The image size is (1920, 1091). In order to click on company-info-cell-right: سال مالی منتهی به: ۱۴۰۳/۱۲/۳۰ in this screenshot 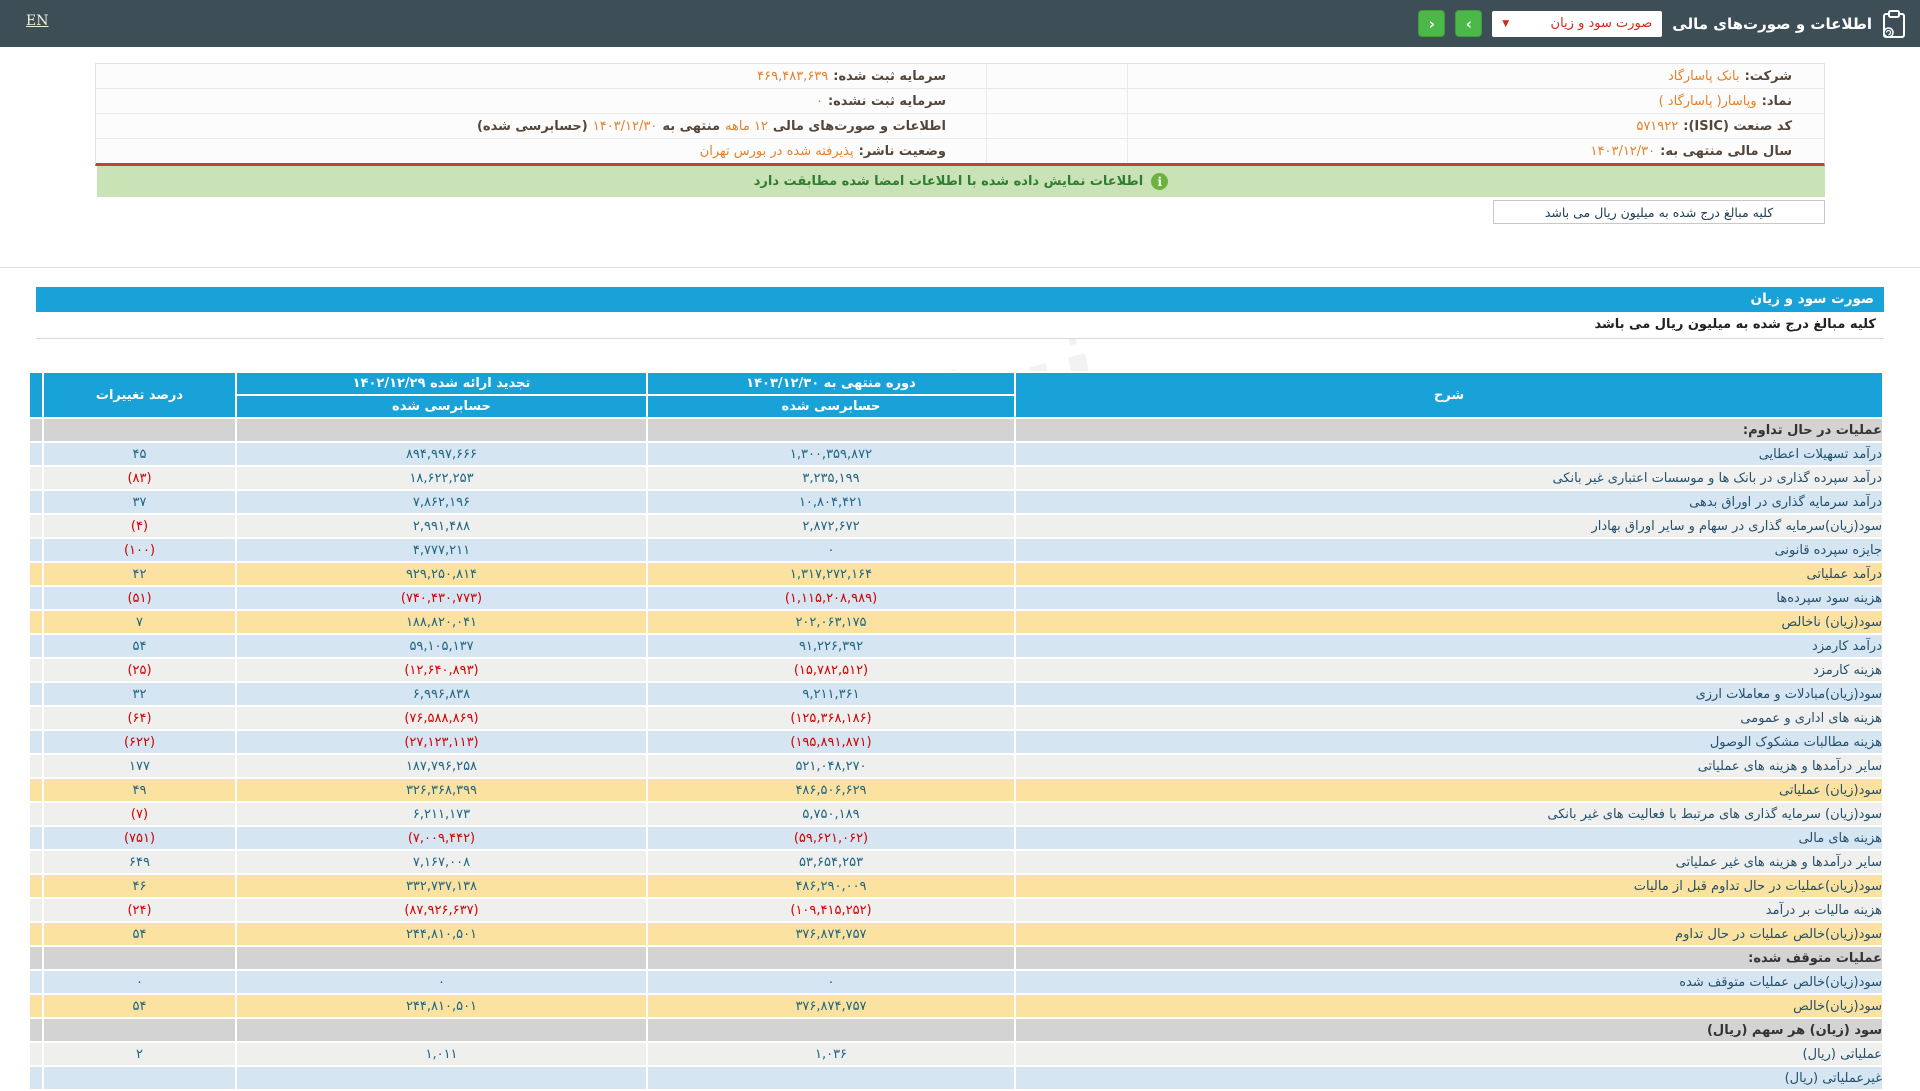, I will do `click(1475, 151)`.